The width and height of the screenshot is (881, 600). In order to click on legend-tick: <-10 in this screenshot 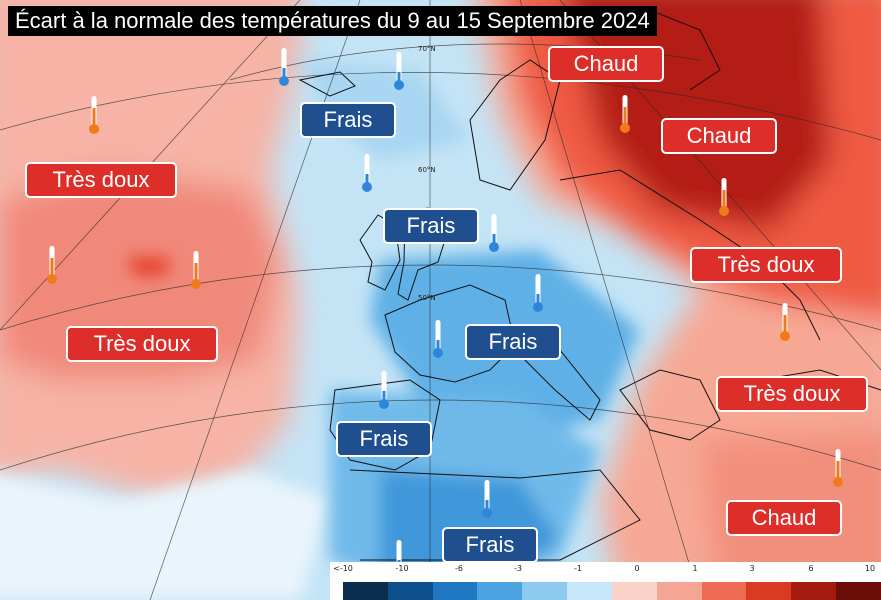, I will do `click(343, 568)`.